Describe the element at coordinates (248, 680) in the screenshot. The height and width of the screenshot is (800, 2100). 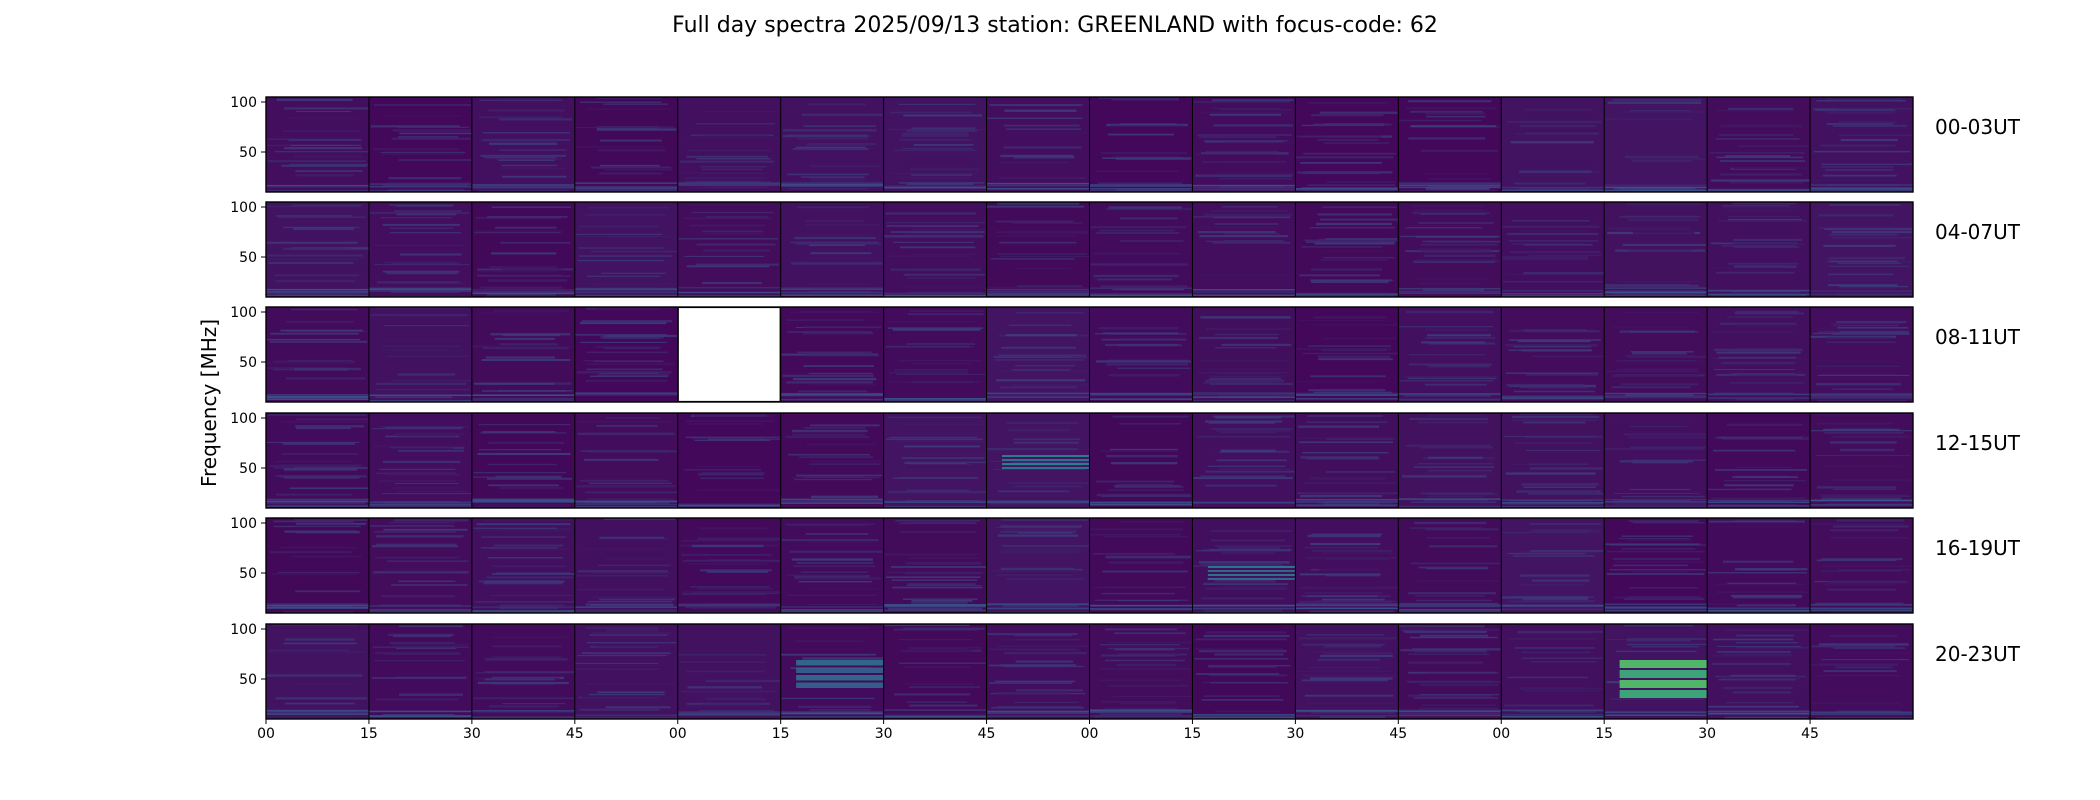
I see `y-tick-label: 50` at that location.